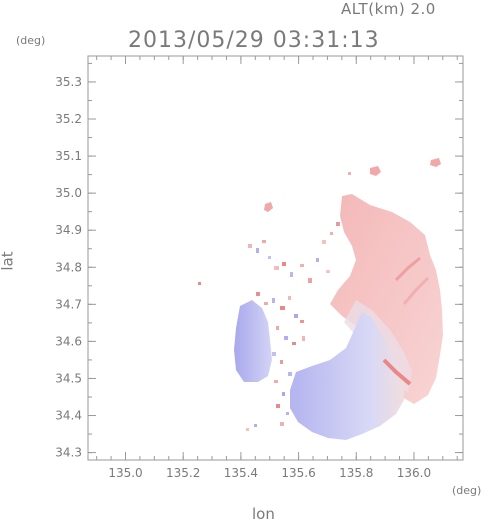 Image resolution: width=491 pixels, height=523 pixels. What do you see at coordinates (356, 473) in the screenshot?
I see `x-tick-label: 135.8` at bounding box center [356, 473].